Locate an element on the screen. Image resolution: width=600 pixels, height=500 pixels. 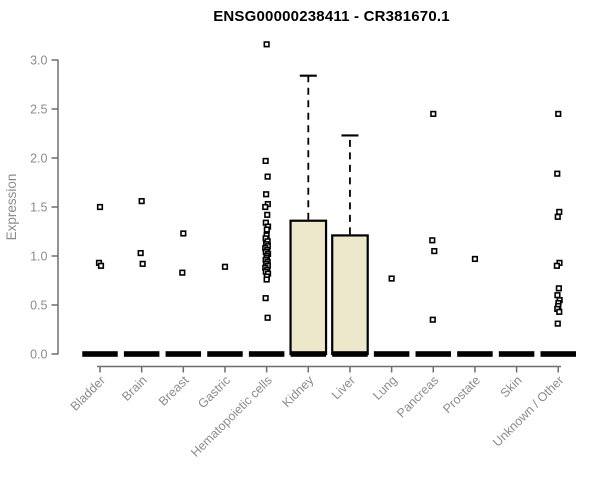
y-axis-title: Expression is located at coordinates (11, 207).